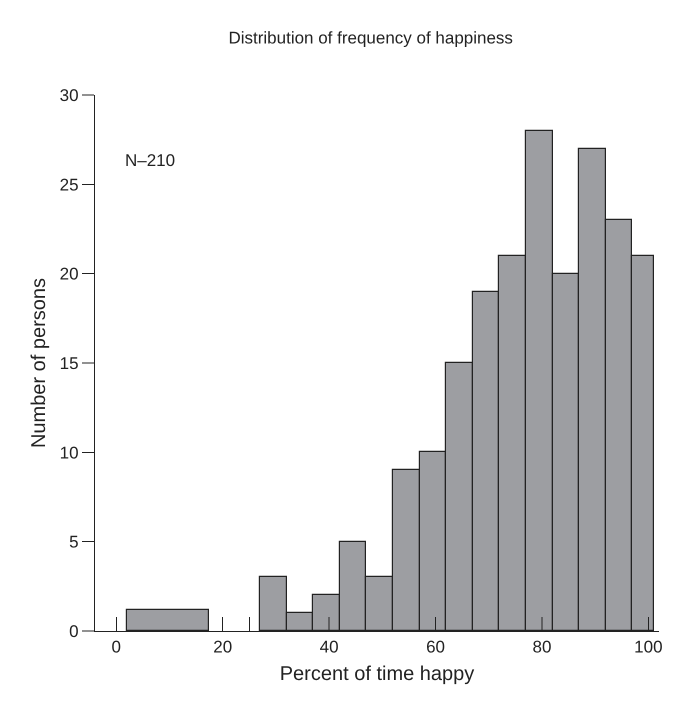 The image size is (674, 706). I want to click on y-tick-label: 10, so click(69, 452).